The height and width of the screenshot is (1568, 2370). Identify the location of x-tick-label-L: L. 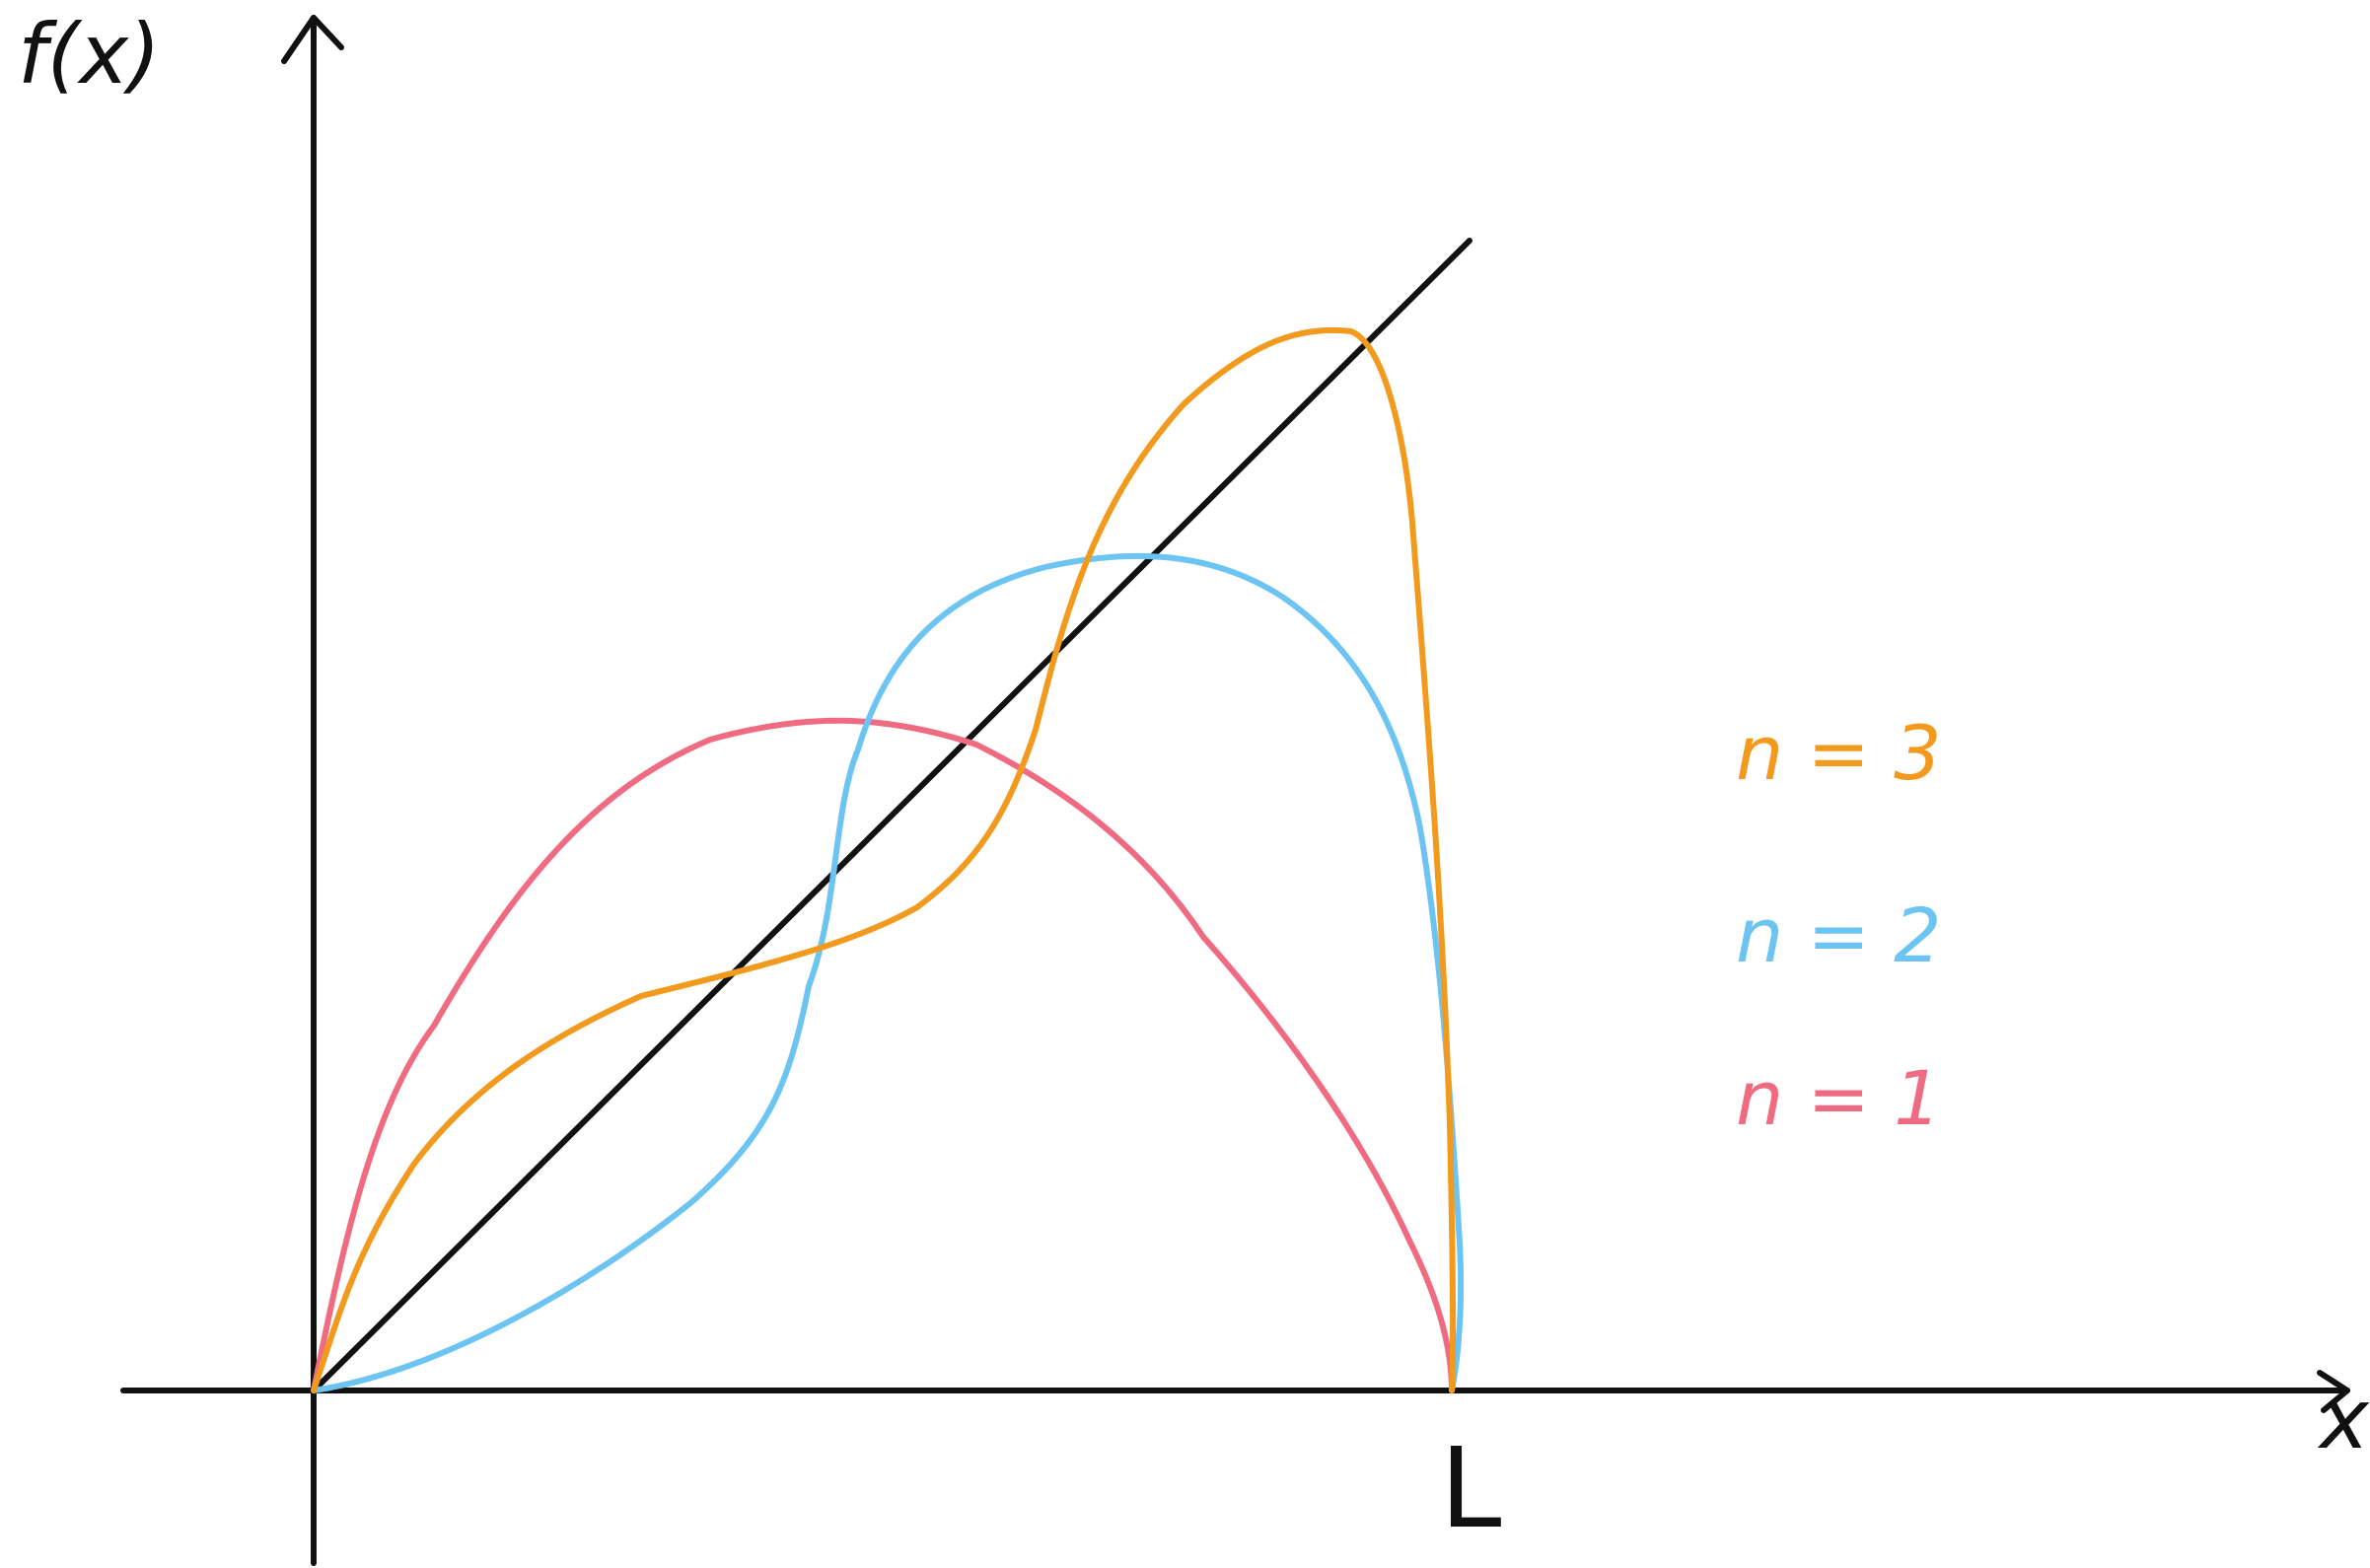
(1470, 1489).